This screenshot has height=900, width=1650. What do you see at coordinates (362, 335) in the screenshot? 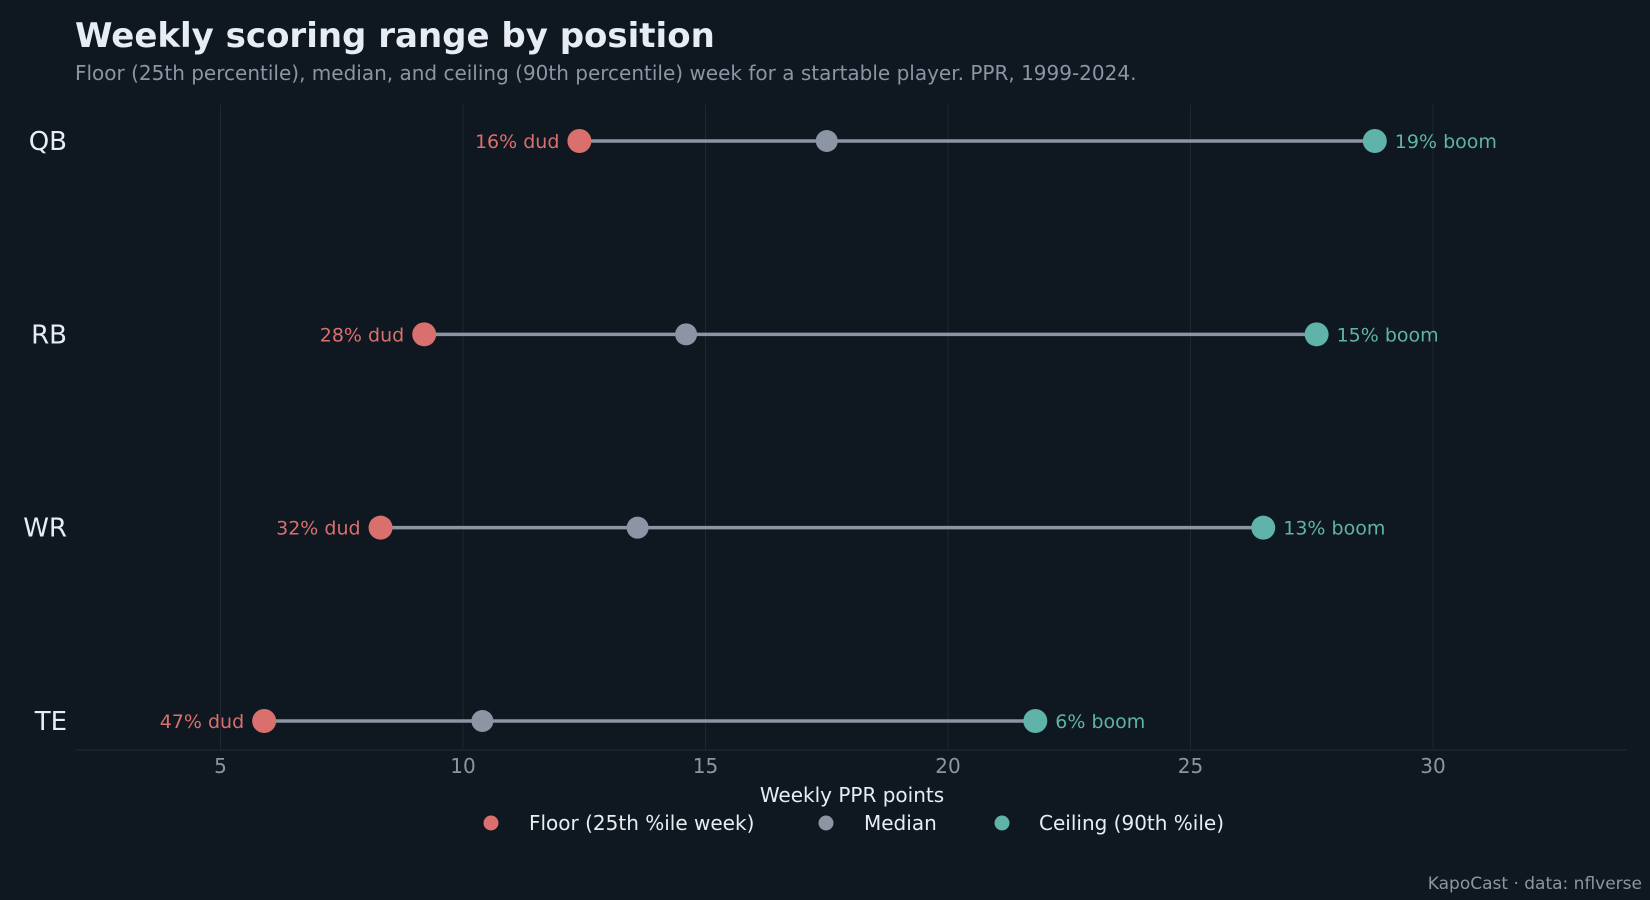
I see `floor-label-rb: 28% dud` at bounding box center [362, 335].